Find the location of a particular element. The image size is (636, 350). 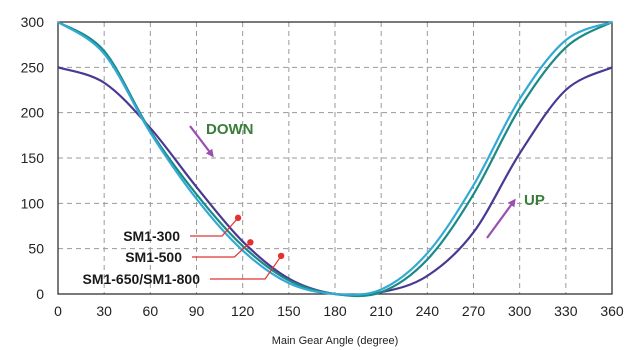

down-arrow is located at coordinates (201, 141).